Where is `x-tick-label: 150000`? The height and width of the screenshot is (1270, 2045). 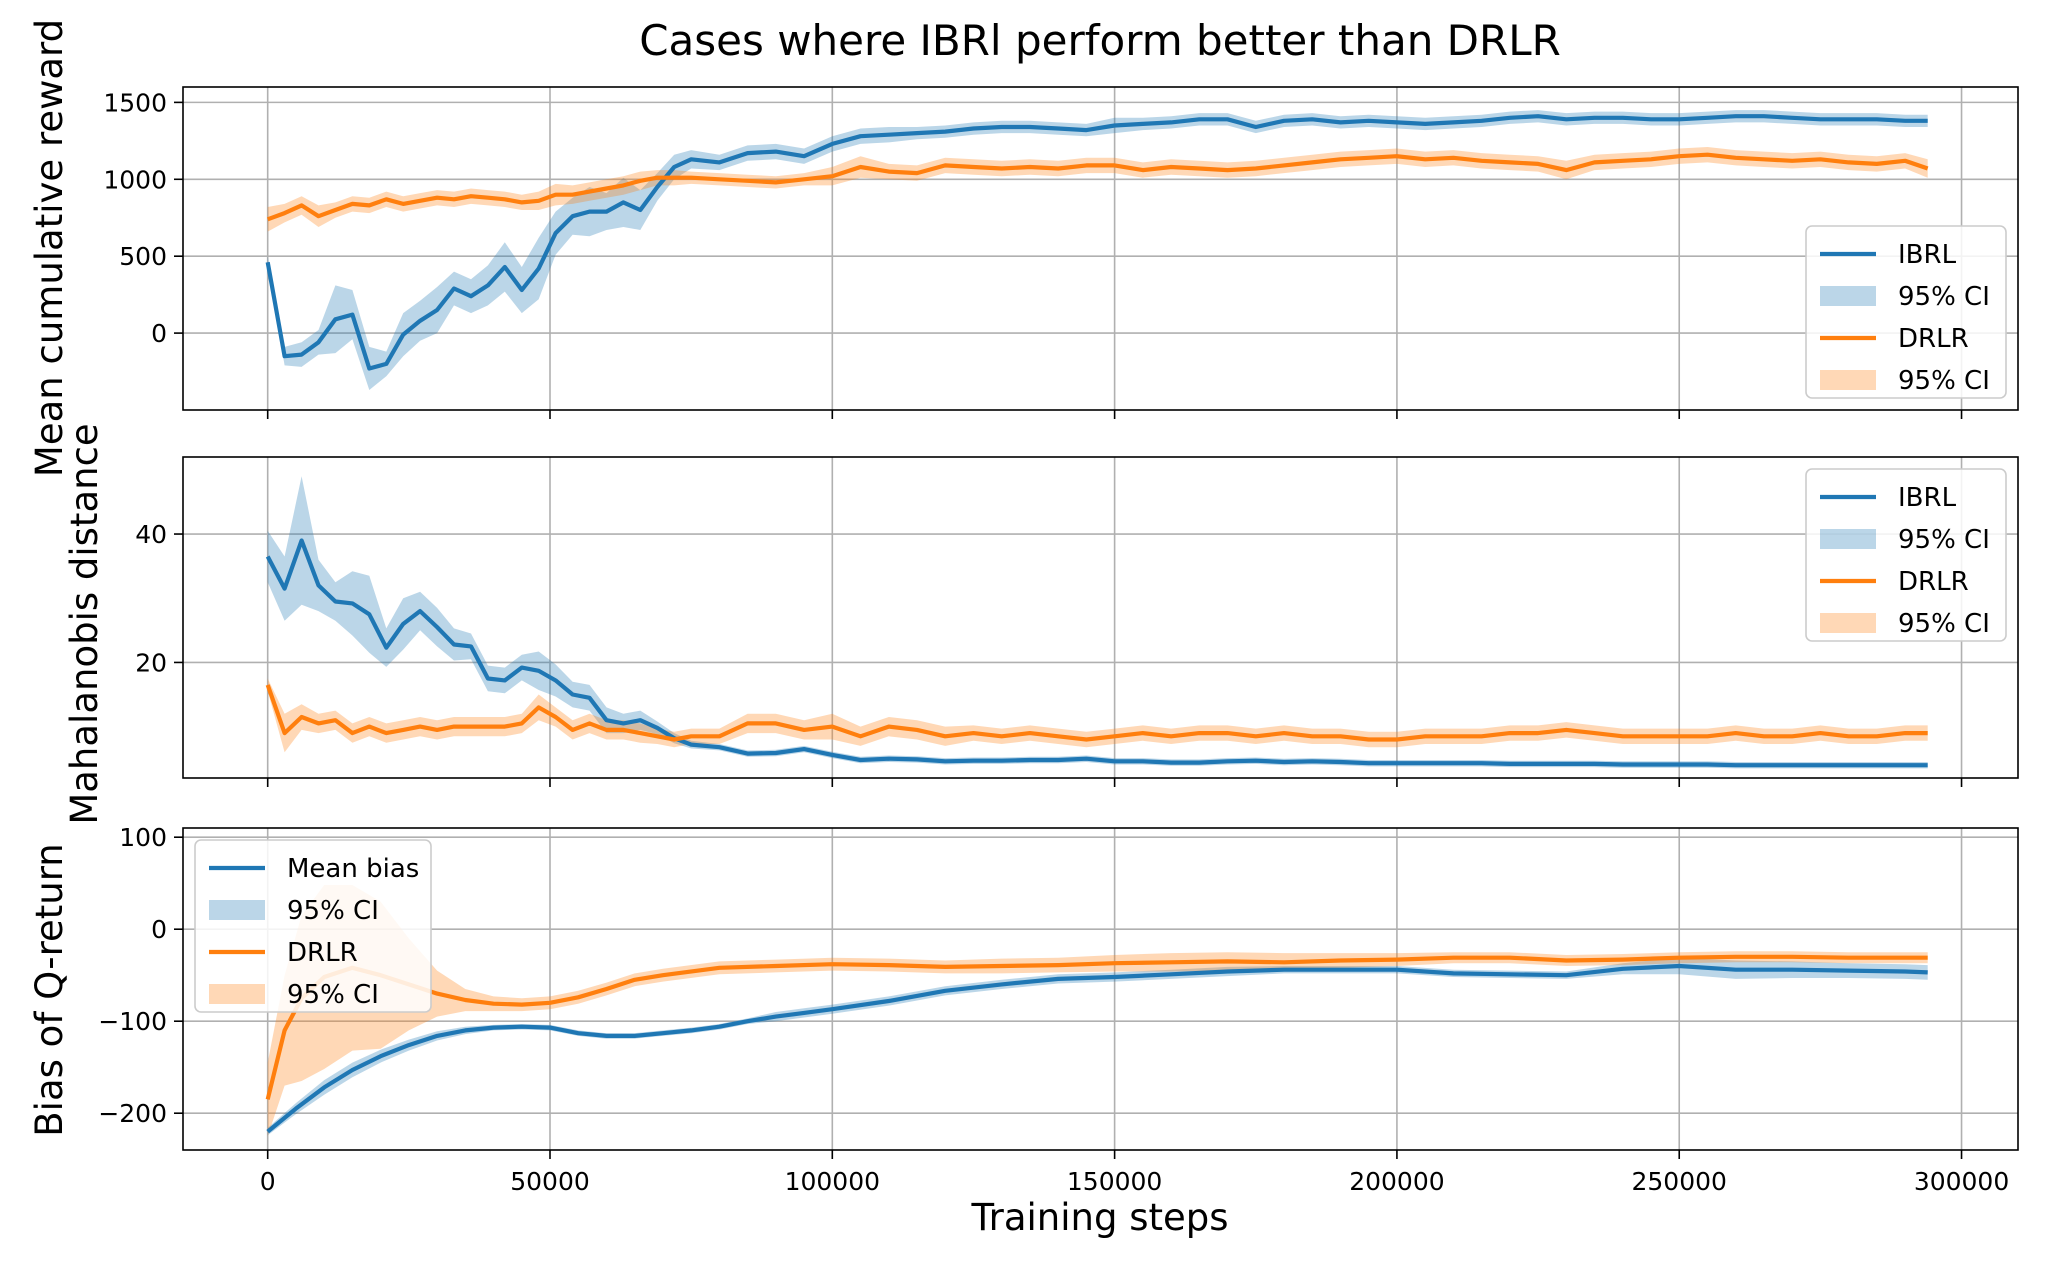
x-tick-label: 150000 is located at coordinates (1114, 1181).